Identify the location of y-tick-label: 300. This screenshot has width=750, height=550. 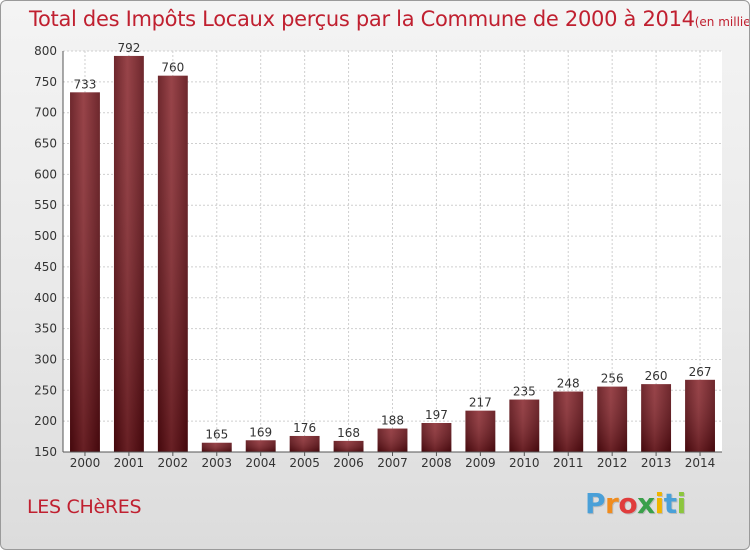
(45, 359).